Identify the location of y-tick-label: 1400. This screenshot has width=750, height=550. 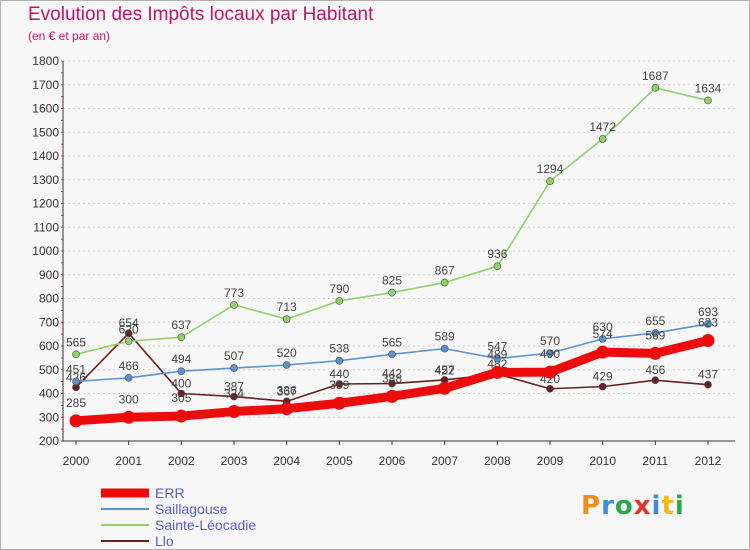
(45, 156).